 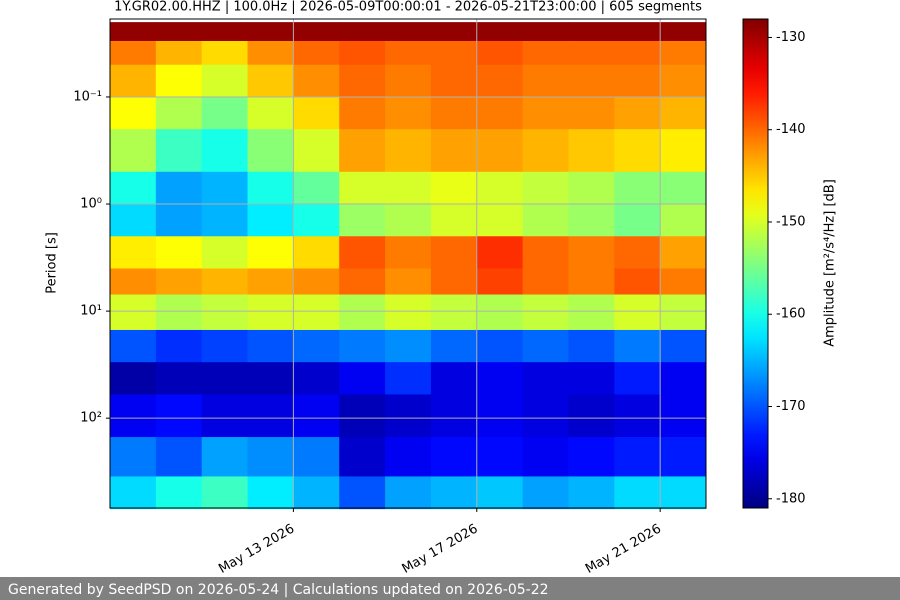 I want to click on colorbar-tick-label: -150, so click(x=791, y=221).